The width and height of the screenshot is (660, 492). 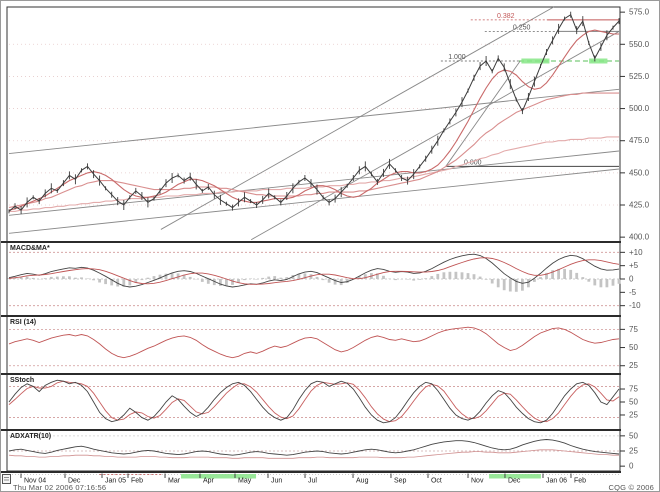 What do you see at coordinates (633, 389) in the screenshot?
I see `y-axis-tick-label: 75` at bounding box center [633, 389].